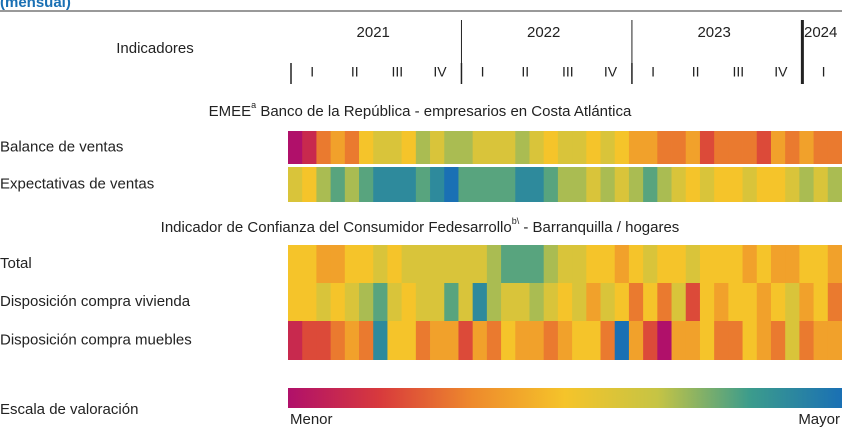 The height and width of the screenshot is (431, 842). What do you see at coordinates (565, 398) in the screenshot?
I see `color-scale` at bounding box center [565, 398].